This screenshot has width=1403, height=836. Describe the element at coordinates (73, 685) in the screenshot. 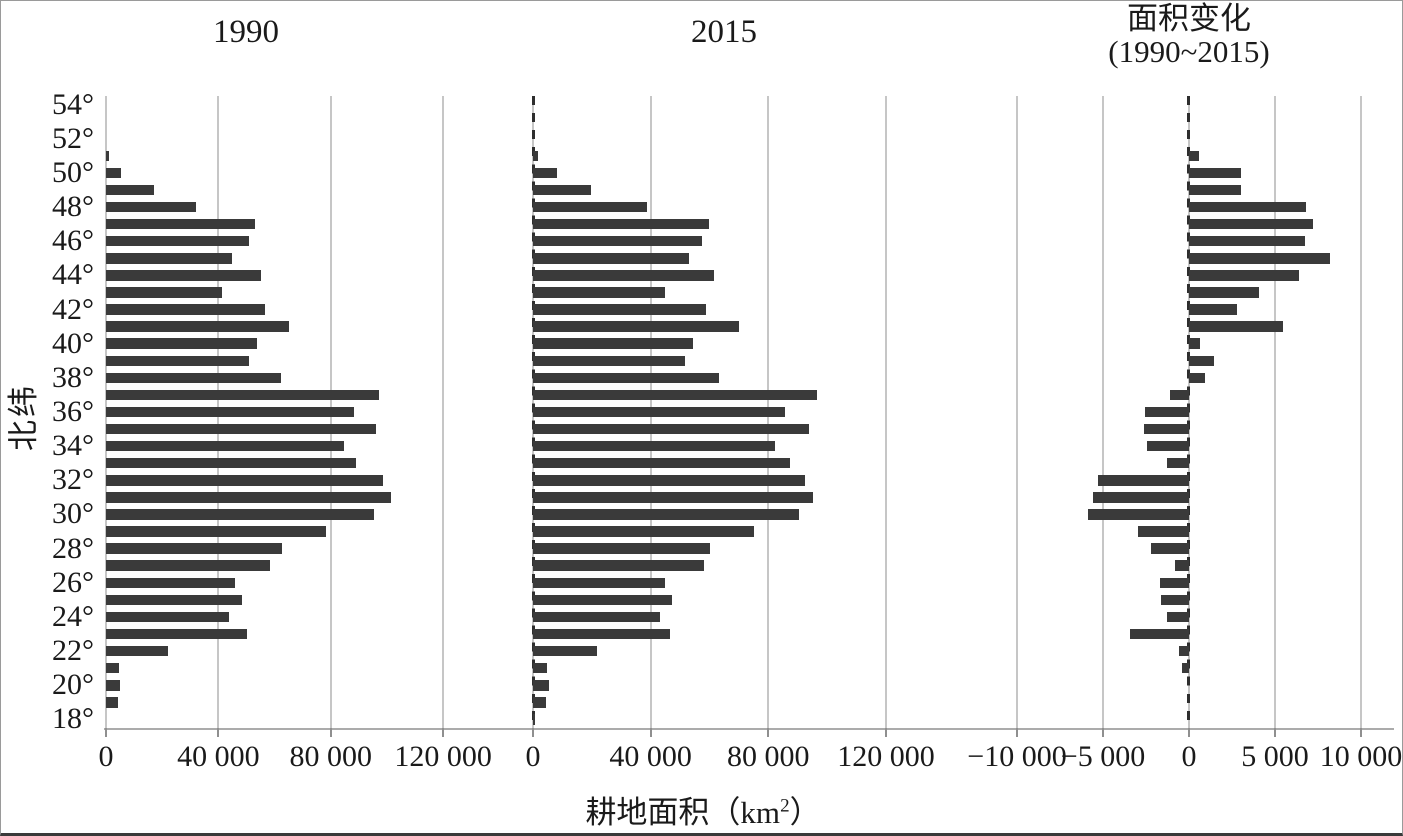

I see `y-tick-label: 20°` at that location.